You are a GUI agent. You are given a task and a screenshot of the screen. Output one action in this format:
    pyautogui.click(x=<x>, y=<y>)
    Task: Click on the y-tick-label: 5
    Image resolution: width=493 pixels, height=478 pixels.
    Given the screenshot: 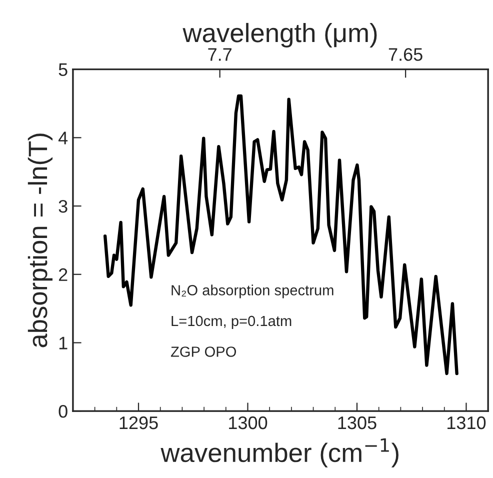 What is the action you would take?
    pyautogui.click(x=63, y=69)
    